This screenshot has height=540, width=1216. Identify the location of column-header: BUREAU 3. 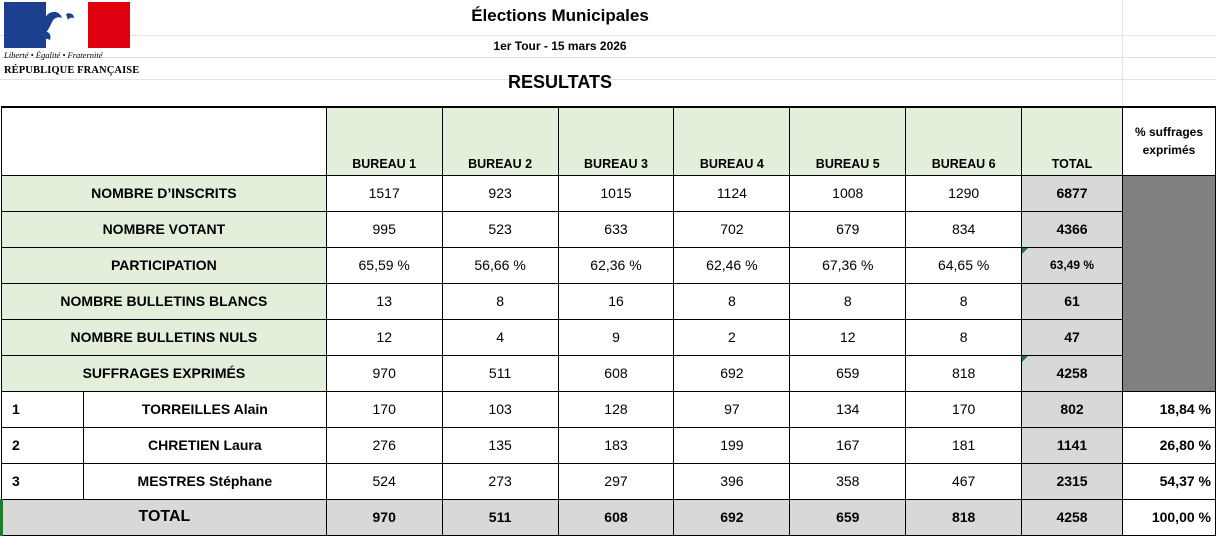
(616, 141).